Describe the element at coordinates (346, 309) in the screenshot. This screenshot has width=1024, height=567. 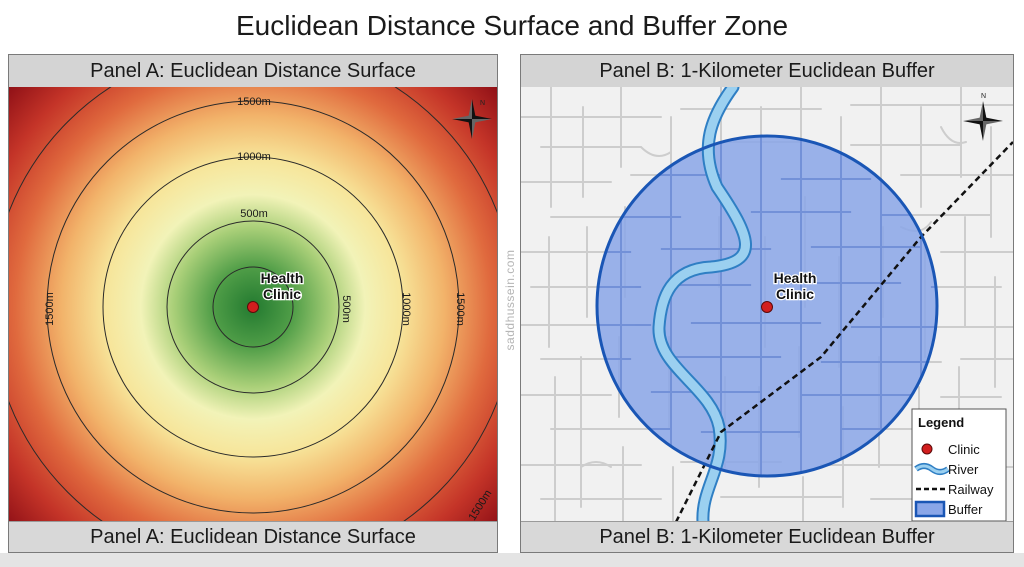
I see `contour-label-right-500: 500m` at that location.